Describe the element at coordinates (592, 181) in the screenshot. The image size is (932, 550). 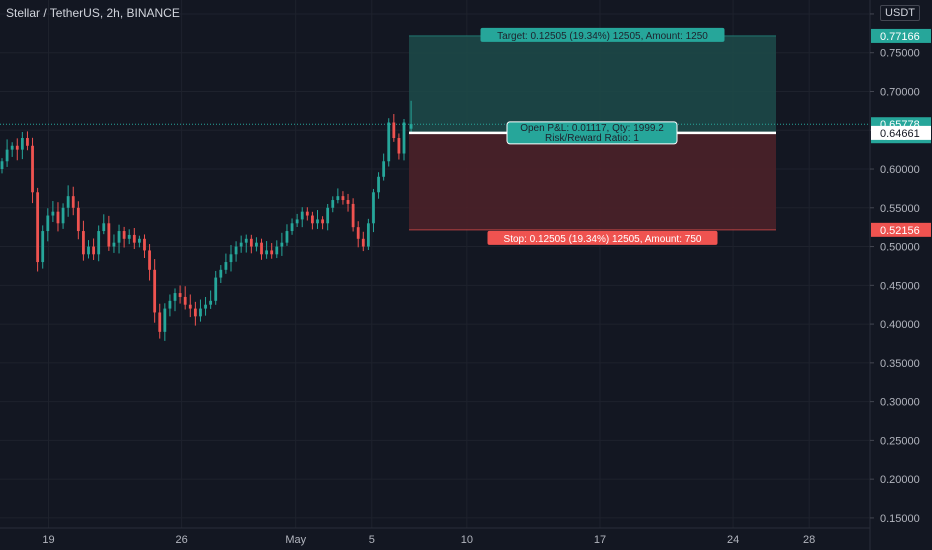
I see `stop-zone` at that location.